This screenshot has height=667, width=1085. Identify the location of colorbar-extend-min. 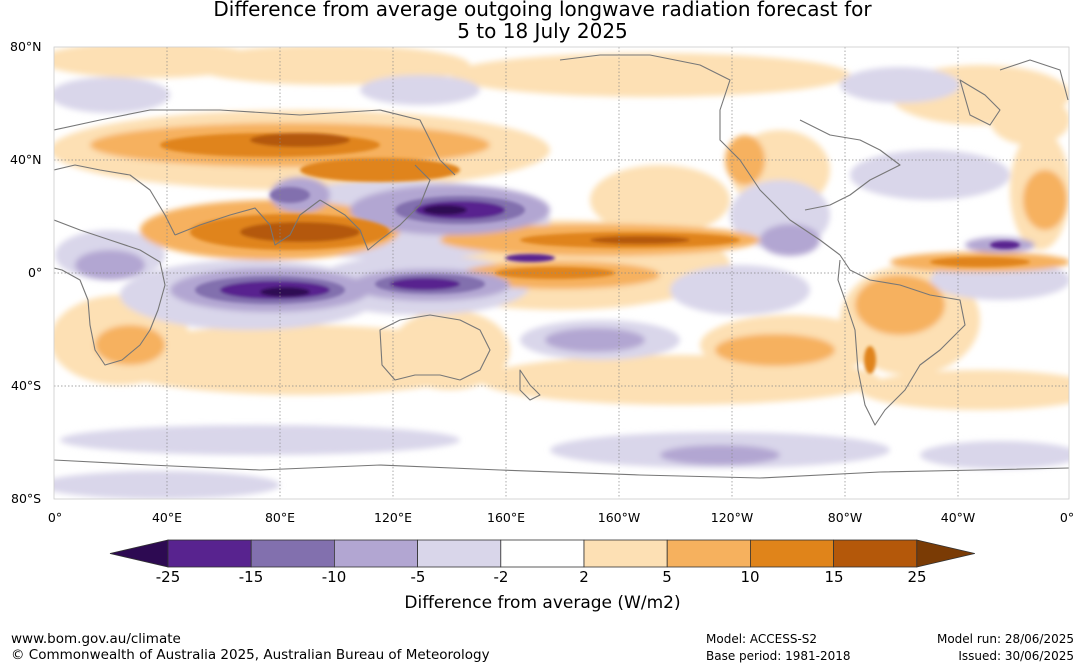
(139, 553).